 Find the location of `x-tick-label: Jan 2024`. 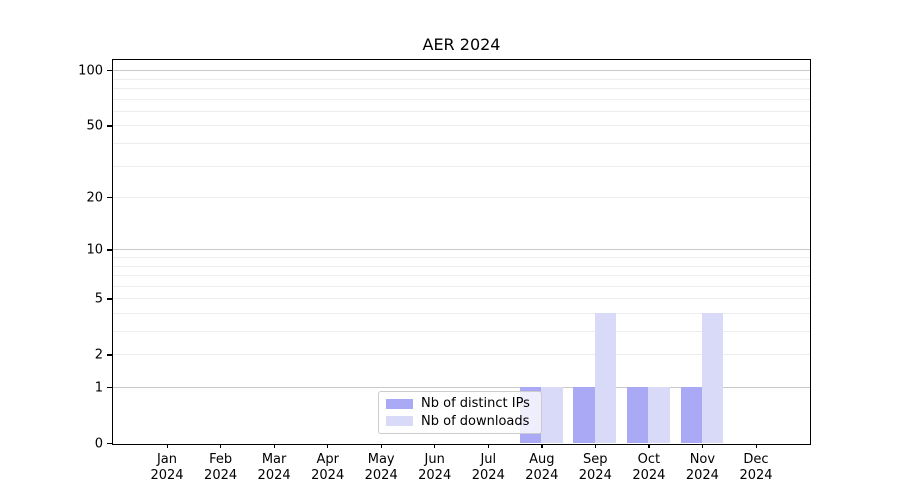

x-tick-label: Jan 2024 is located at coordinates (167, 468).